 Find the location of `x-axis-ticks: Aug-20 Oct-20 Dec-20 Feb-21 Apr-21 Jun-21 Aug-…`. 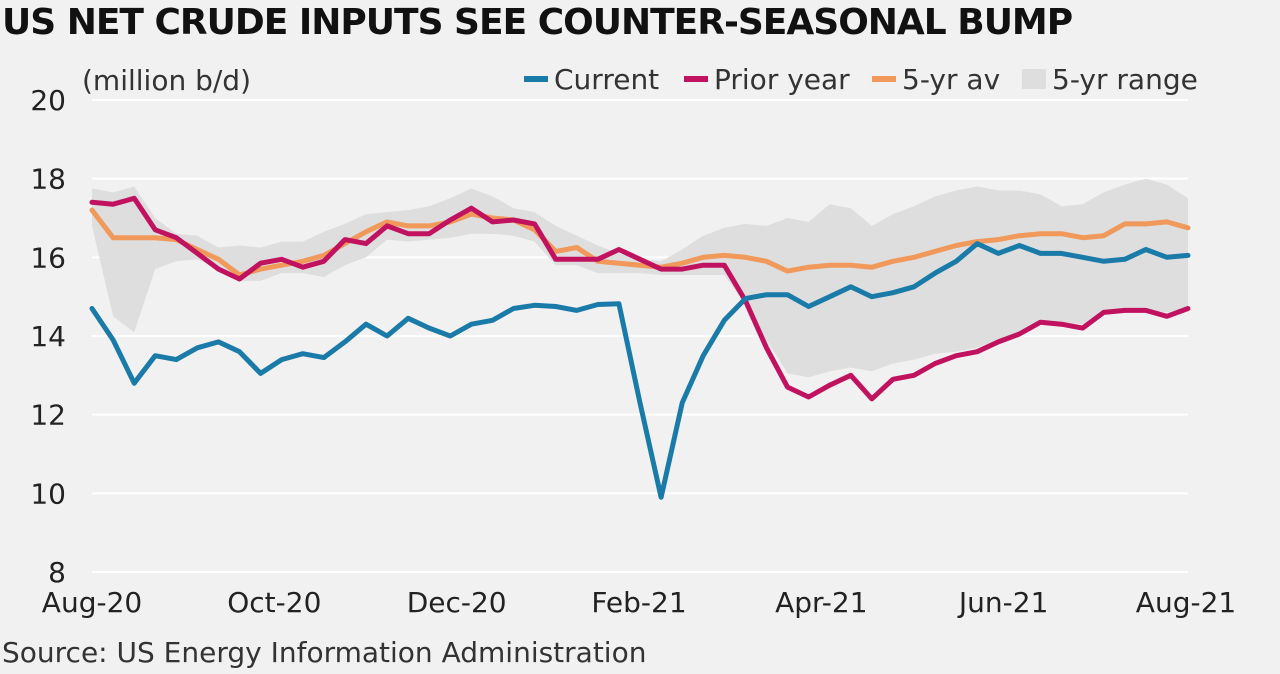

x-axis-ticks: Aug-20 Oct-20 Dec-20 Feb-21 Apr-21 Jun-21 Aug-… is located at coordinates (639, 602).